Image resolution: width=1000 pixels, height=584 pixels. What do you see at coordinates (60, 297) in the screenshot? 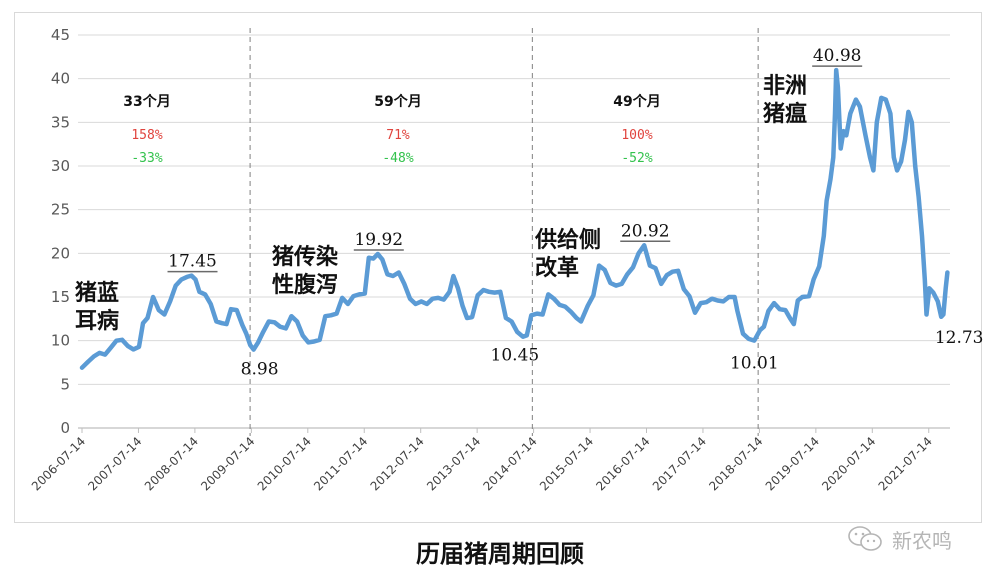
I see `y-tick-label: 15` at bounding box center [60, 297].